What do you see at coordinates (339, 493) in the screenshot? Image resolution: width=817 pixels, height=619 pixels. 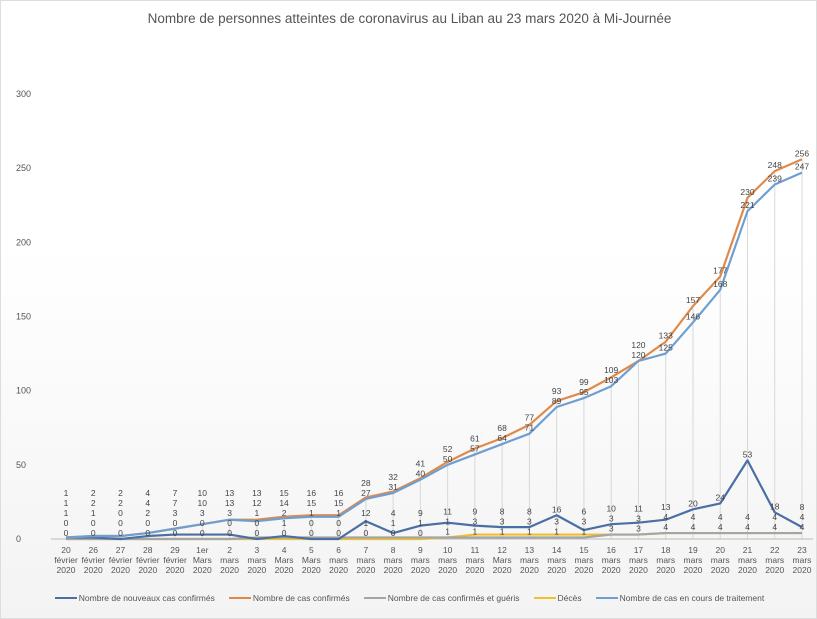 I see `data-label: 16` at bounding box center [339, 493].